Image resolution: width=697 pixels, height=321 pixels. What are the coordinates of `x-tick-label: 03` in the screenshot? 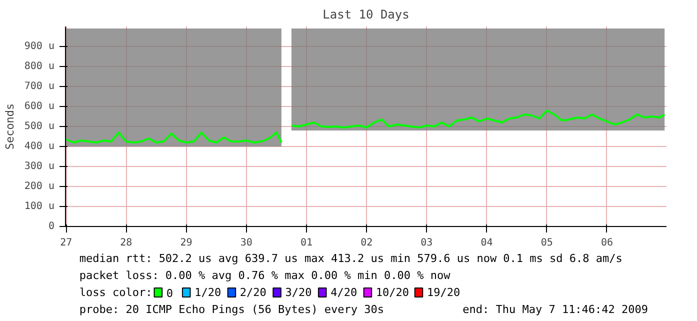 It's located at (426, 243).